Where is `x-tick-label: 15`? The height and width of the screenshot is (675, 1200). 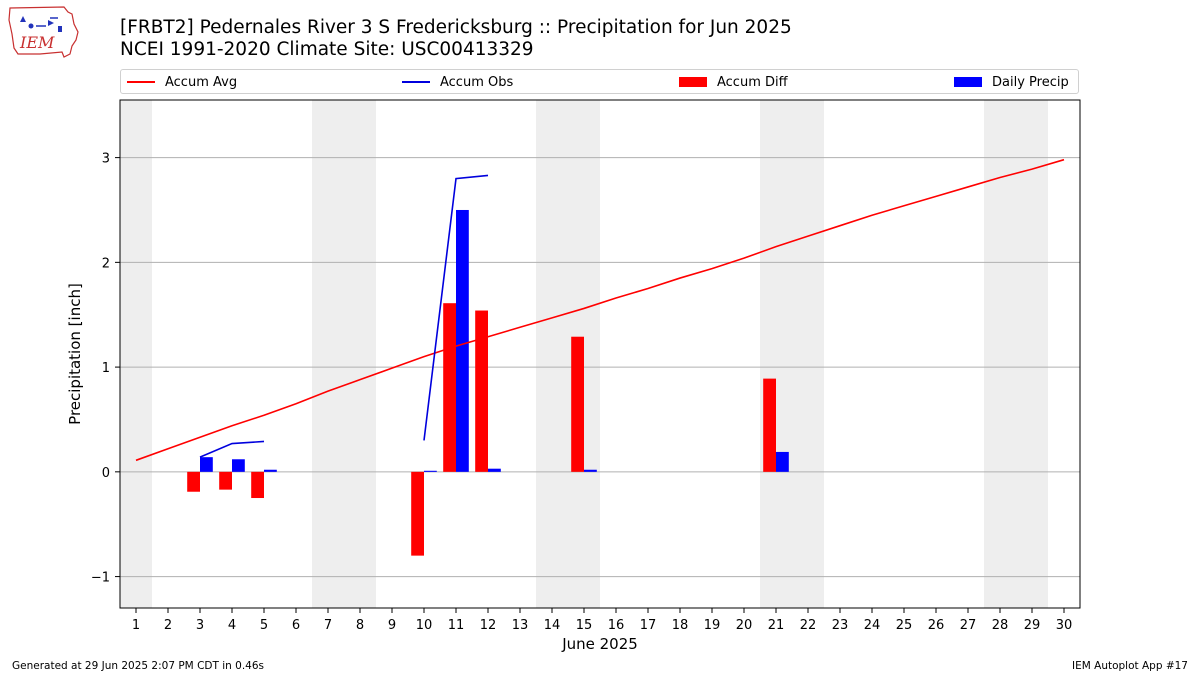
x-tick-label: 15 is located at coordinates (584, 625).